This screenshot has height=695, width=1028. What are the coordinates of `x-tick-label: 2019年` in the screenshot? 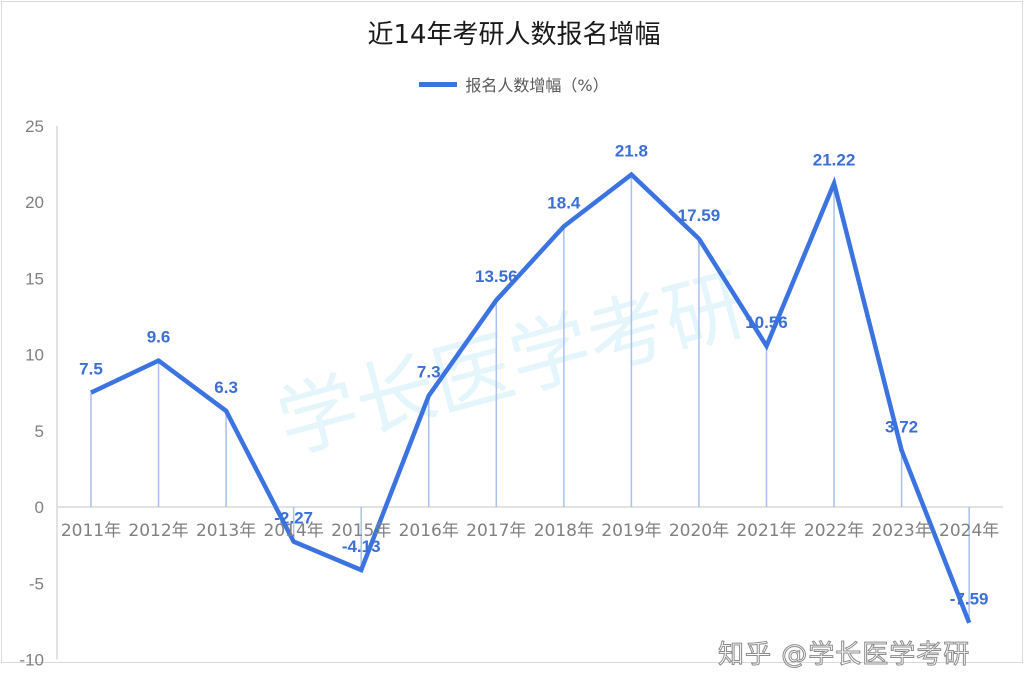 It's located at (631, 531).